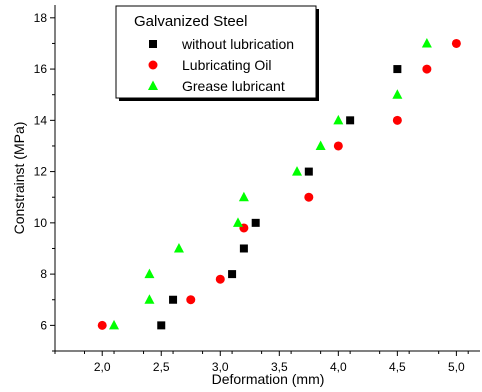 The image size is (482, 392). Describe the element at coordinates (41, 120) in the screenshot. I see `y-tick-label: 14` at that location.